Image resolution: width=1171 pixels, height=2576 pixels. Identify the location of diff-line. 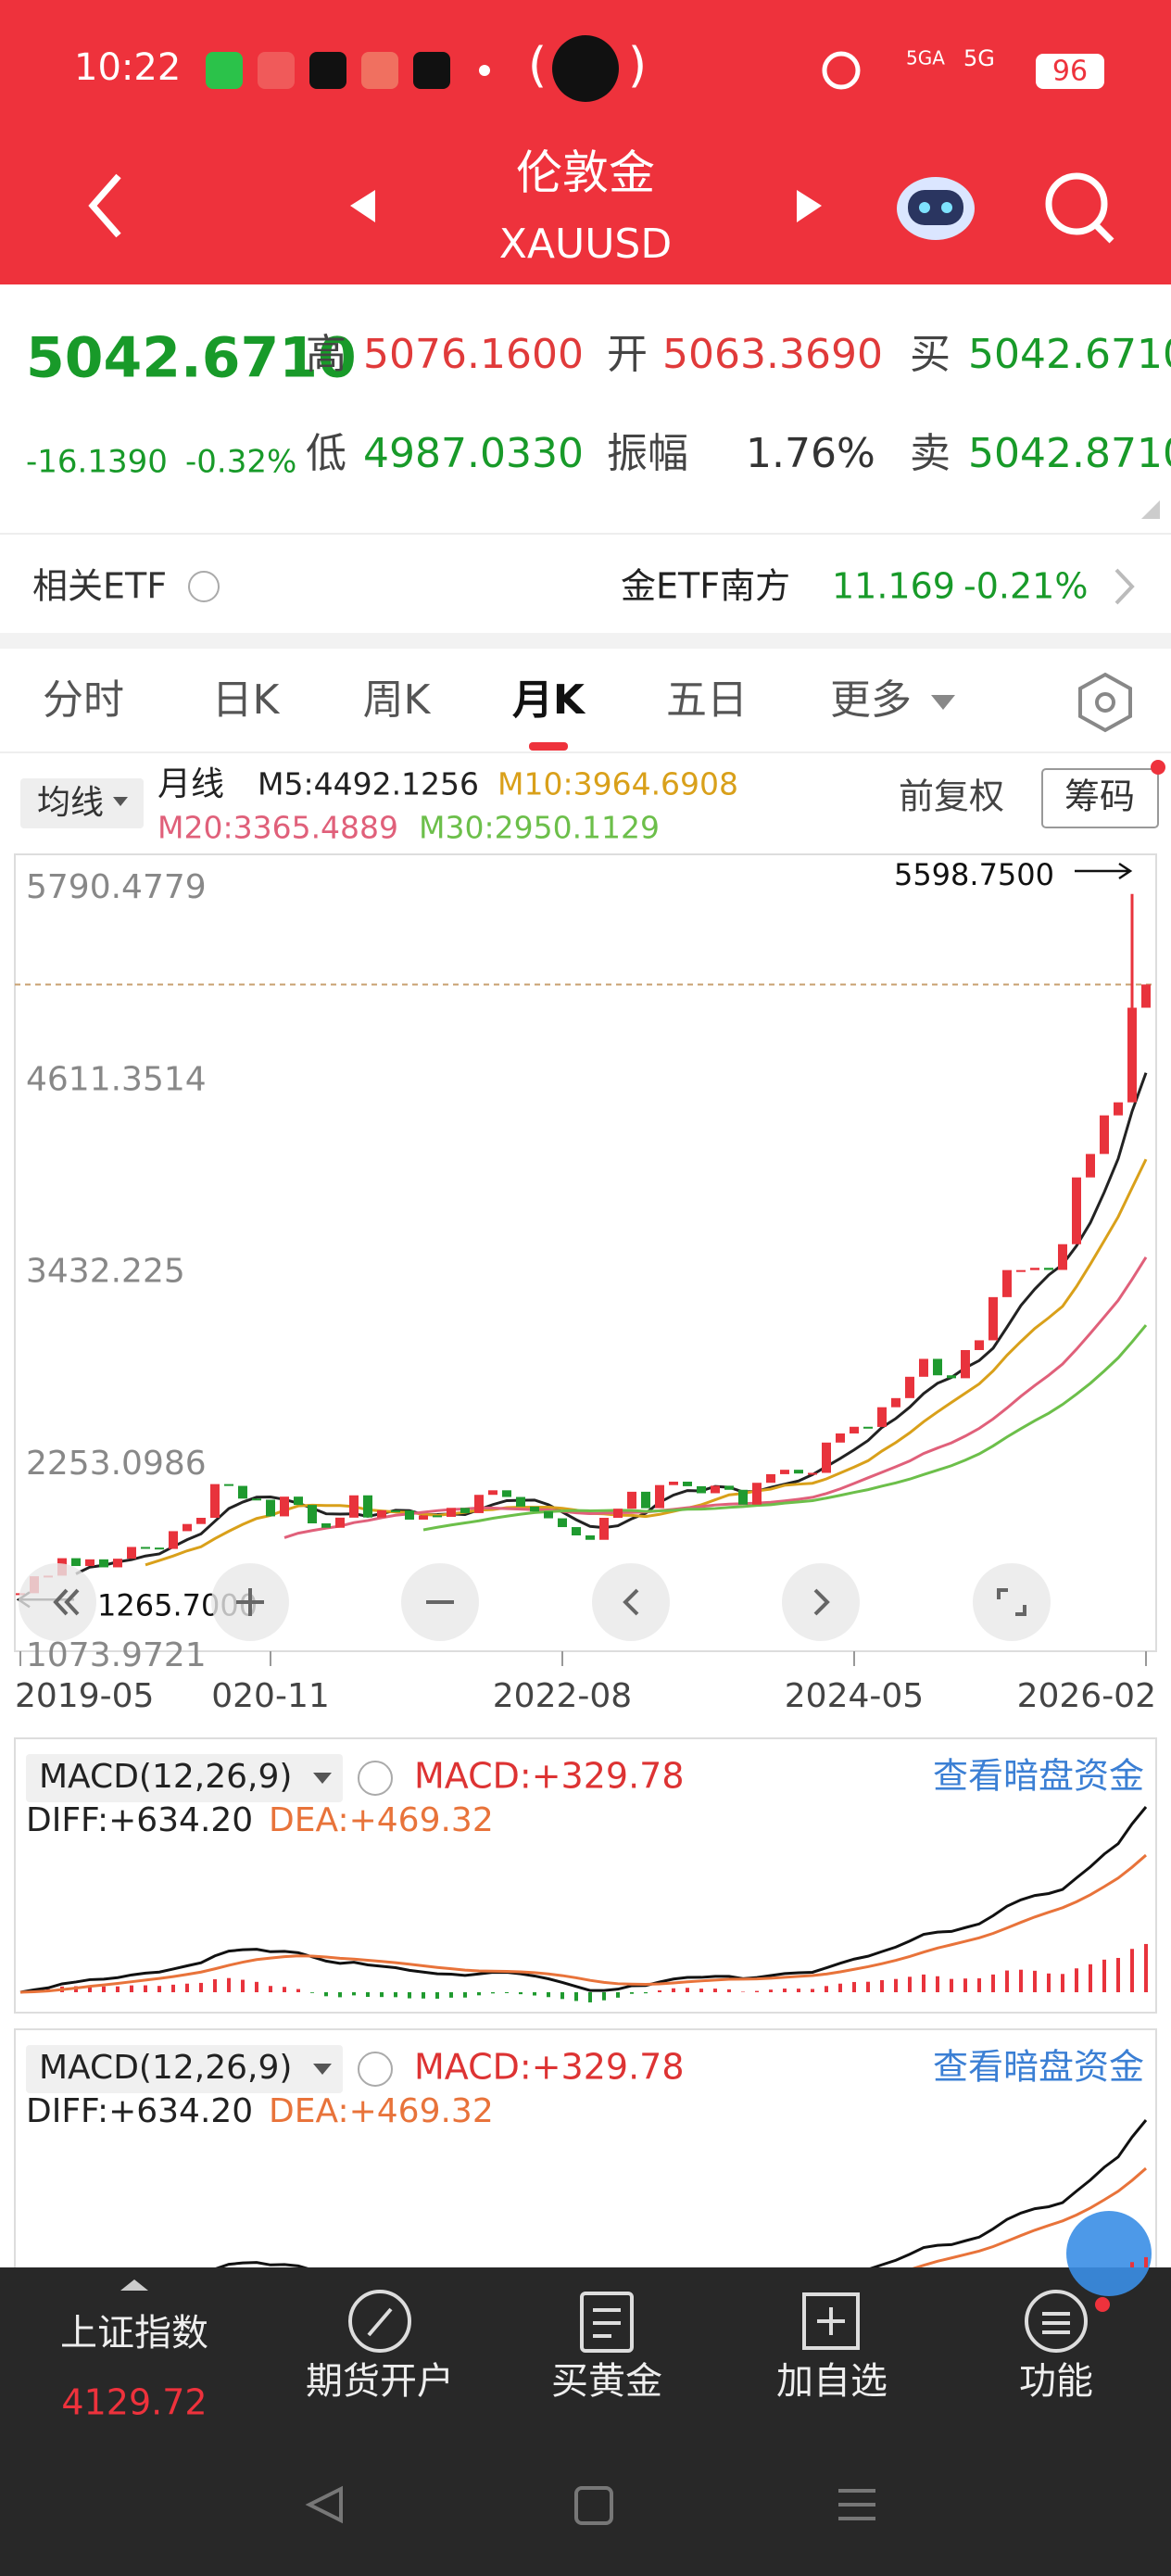
(682, 2193).